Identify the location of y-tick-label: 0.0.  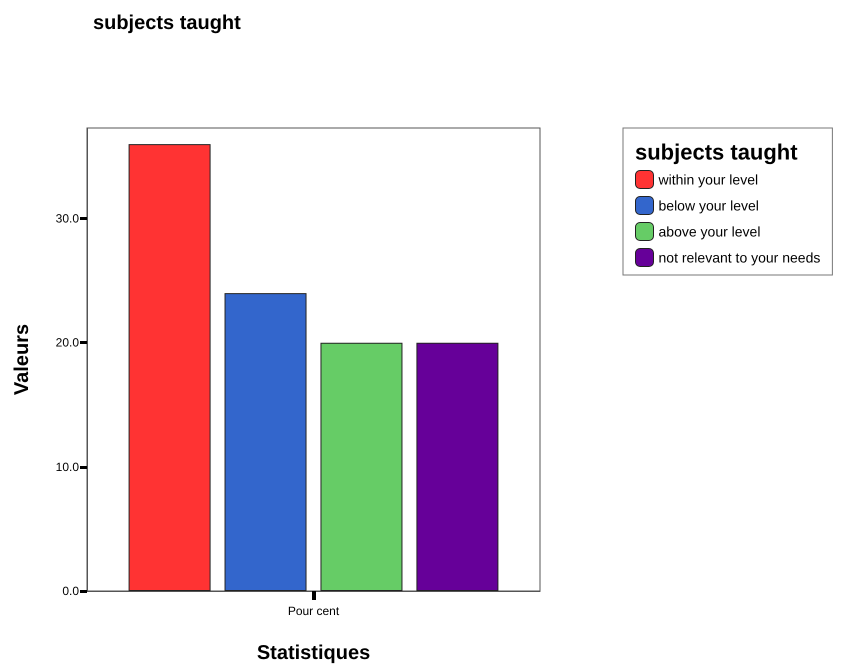
(71, 591).